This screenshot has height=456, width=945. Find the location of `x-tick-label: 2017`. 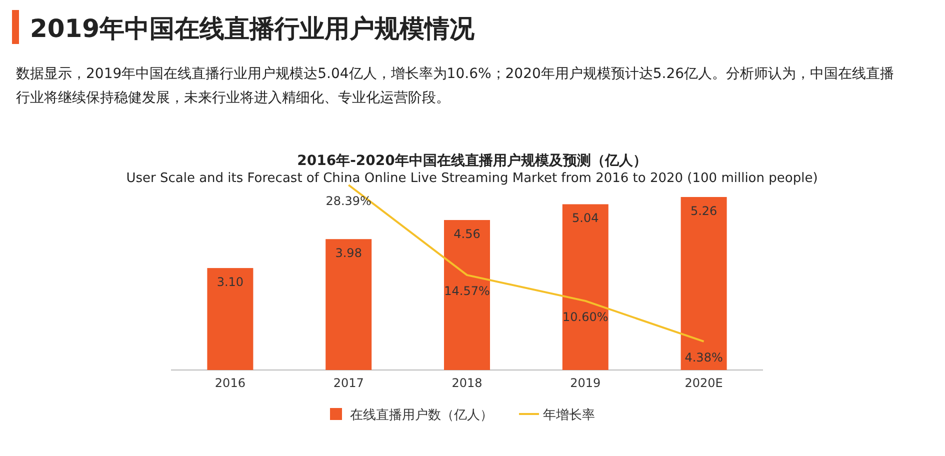

x-tick-label: 2017 is located at coordinates (348, 383).